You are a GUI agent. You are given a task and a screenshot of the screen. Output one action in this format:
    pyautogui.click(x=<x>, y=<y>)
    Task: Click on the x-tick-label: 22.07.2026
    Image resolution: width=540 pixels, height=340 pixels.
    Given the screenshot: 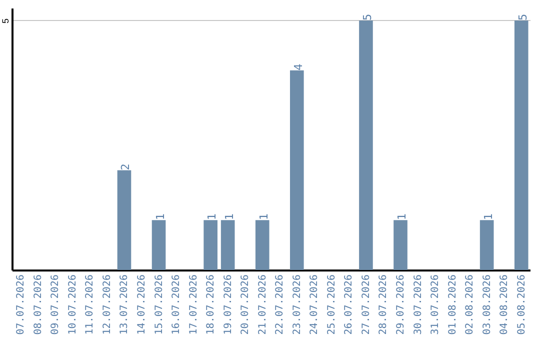 What is the action you would take?
    pyautogui.click(x=280, y=304)
    